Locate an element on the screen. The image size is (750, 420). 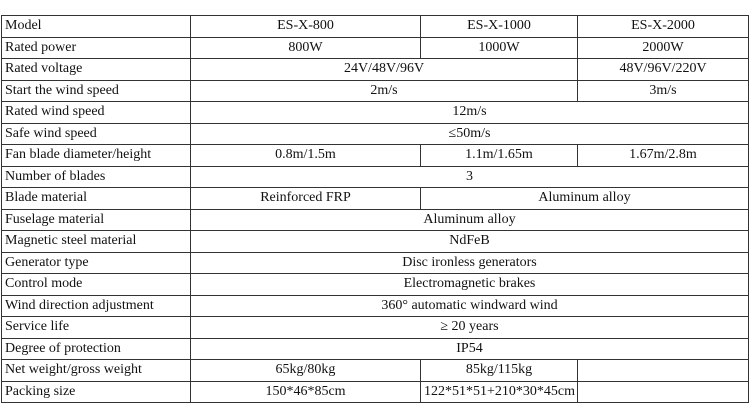
table-row: Start the wind speed 2m/s 3m/s is located at coordinates (375, 90).